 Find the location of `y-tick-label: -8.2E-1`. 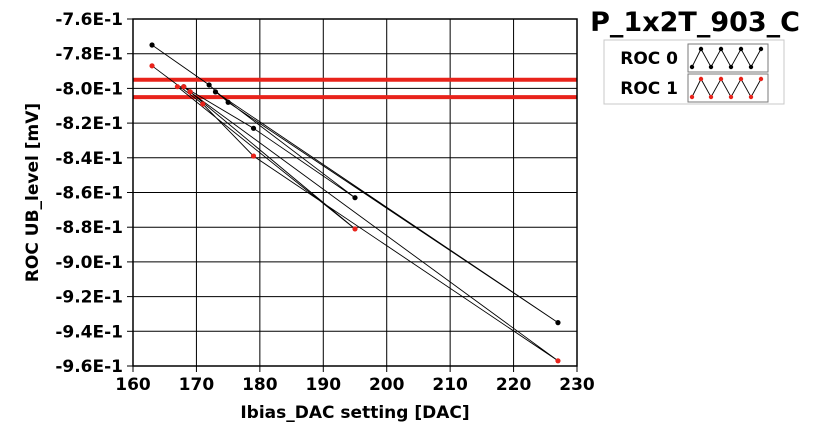

y-tick-label: -8.2E-1 is located at coordinates (89, 124).